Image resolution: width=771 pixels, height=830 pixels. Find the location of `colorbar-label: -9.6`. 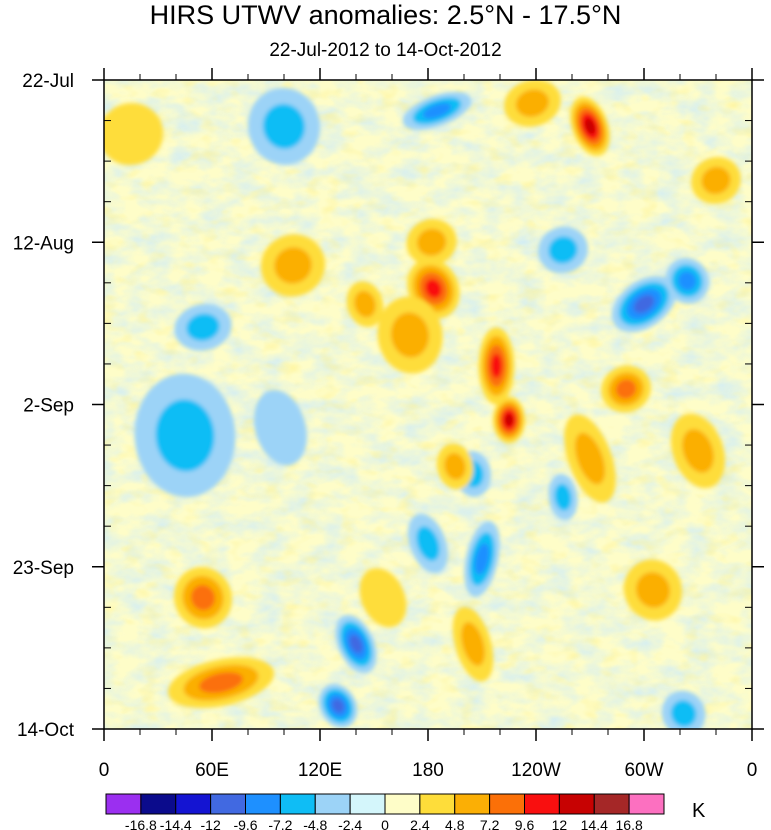

colorbar-label: -9.6 is located at coordinates (245, 823).